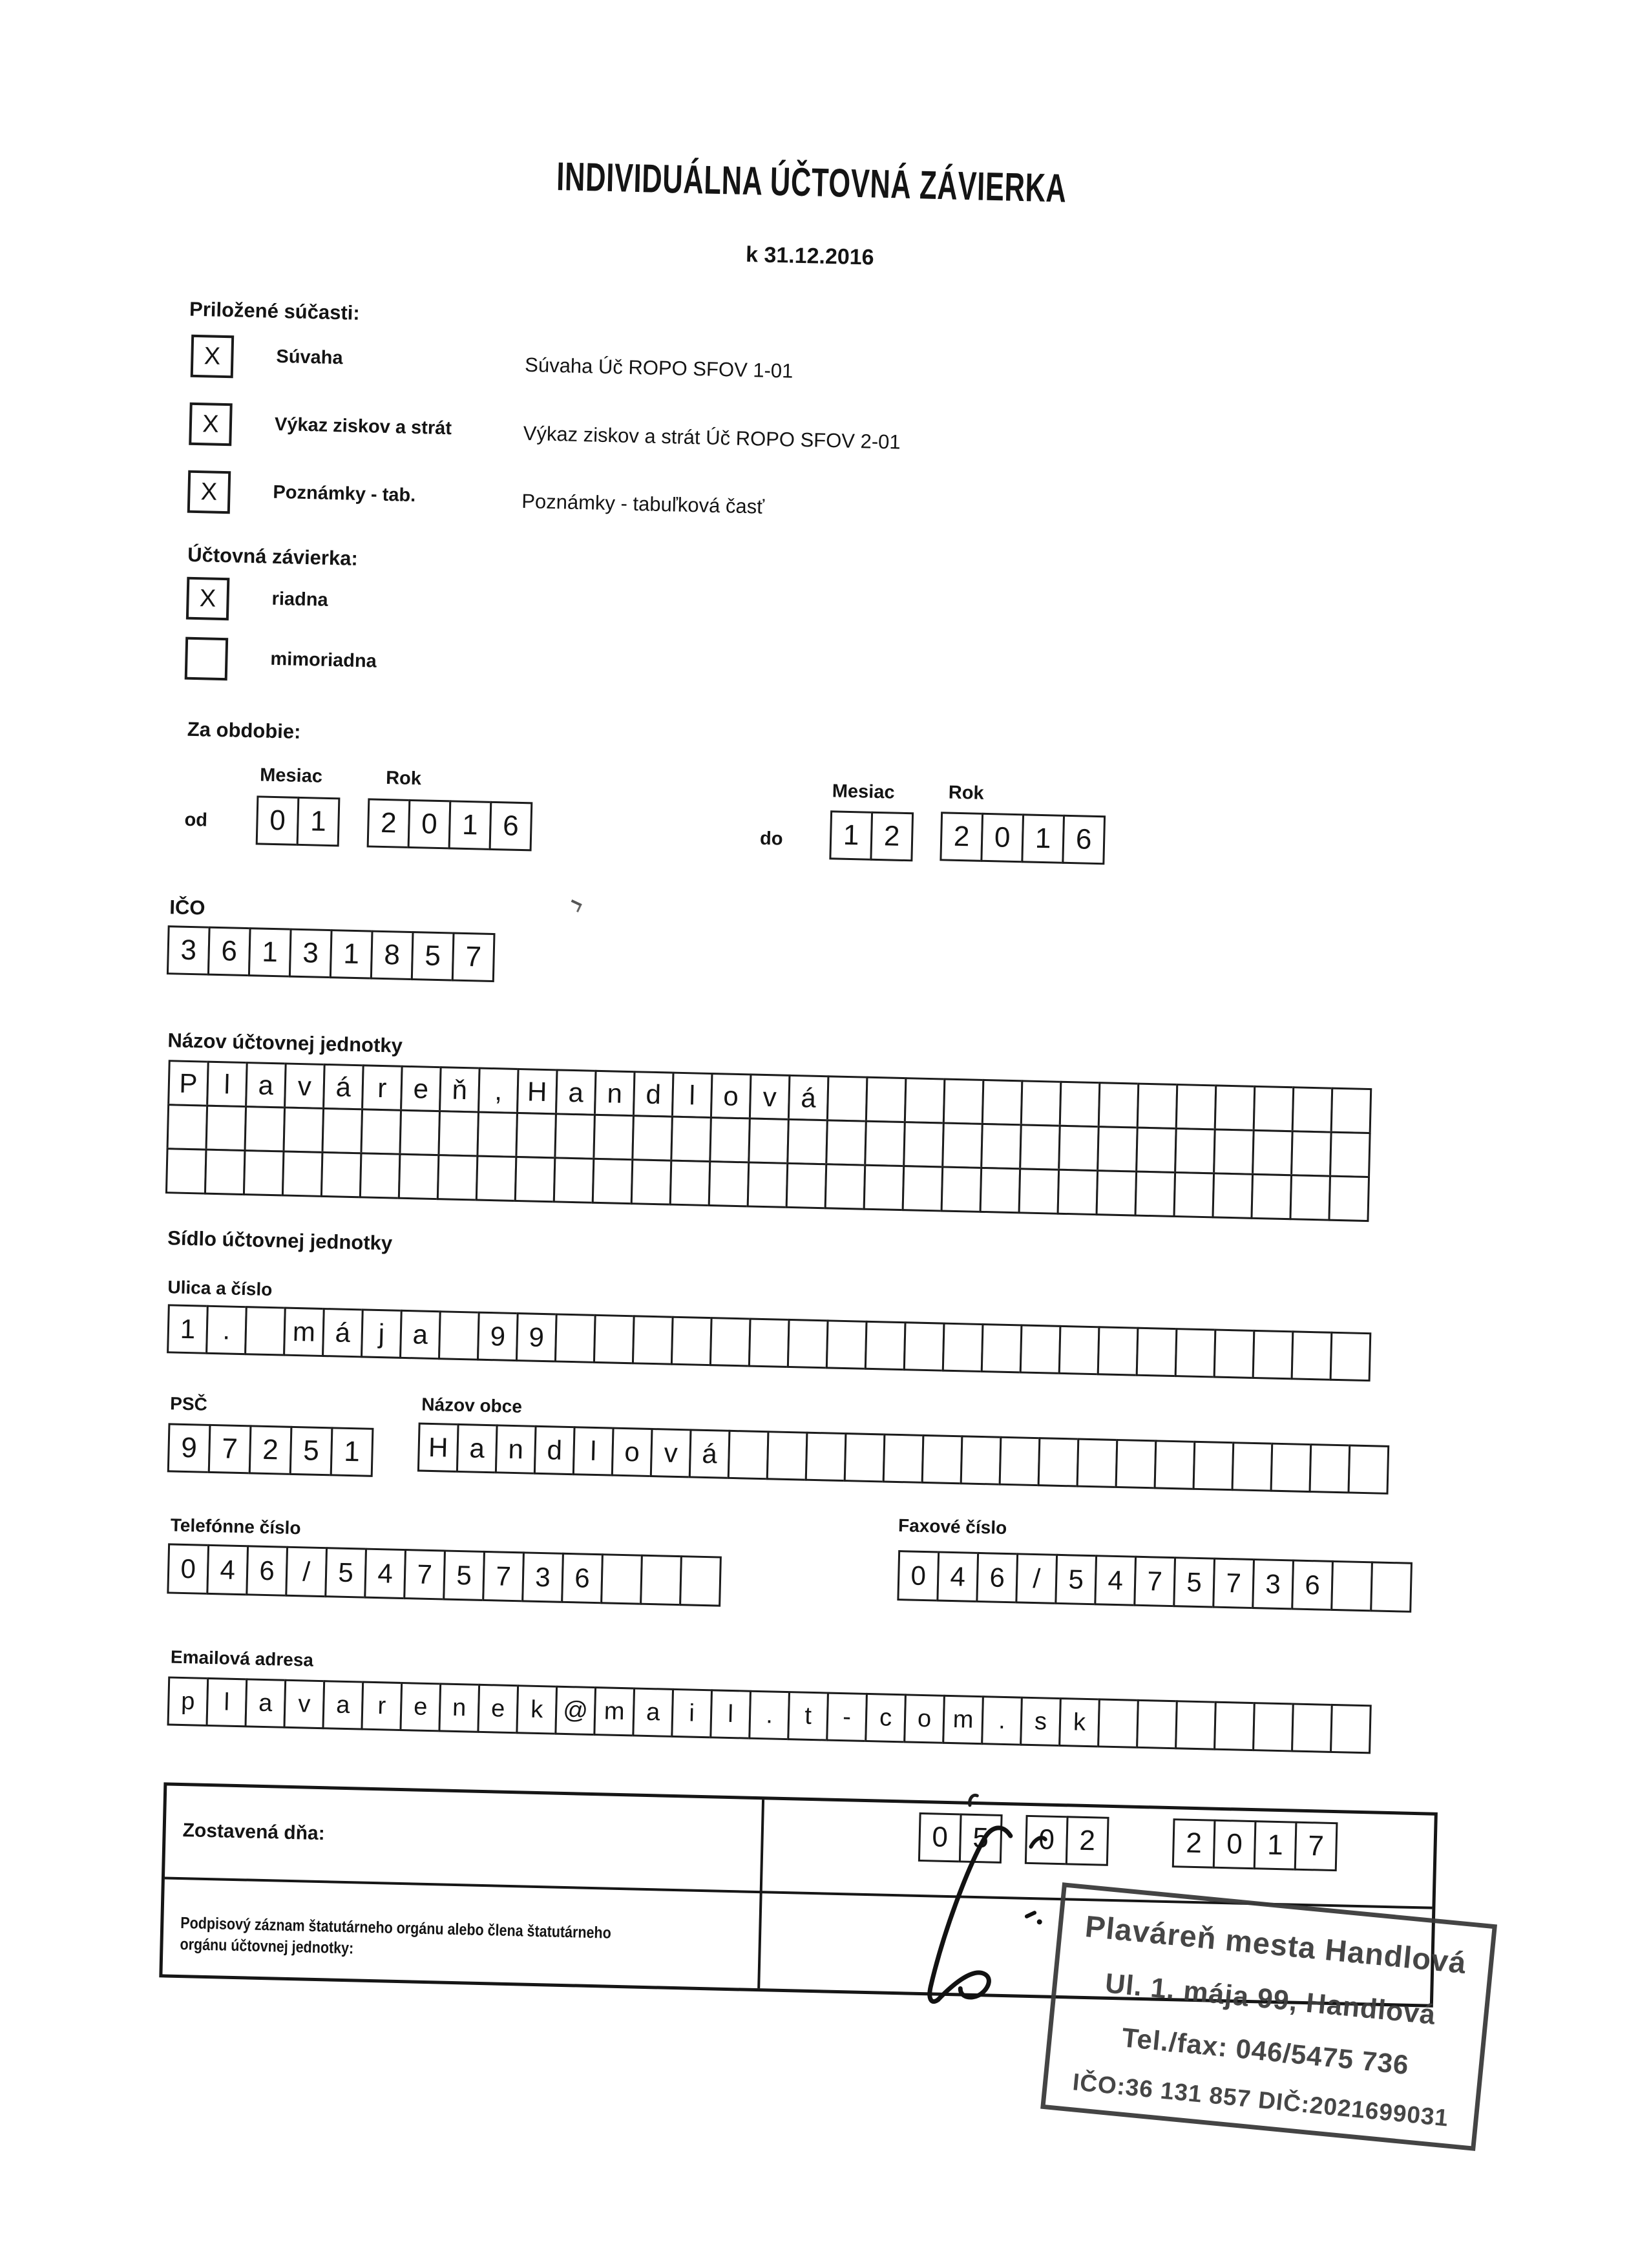  Describe the element at coordinates (208, 598) in the screenshot. I see `checkbox-mark: X` at that location.